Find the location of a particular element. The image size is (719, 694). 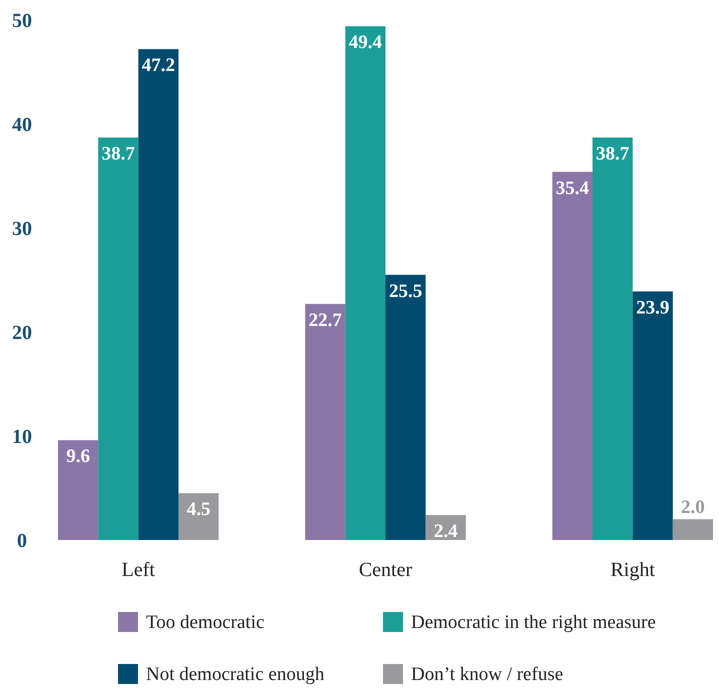

data-label: 2.4 is located at coordinates (446, 531).